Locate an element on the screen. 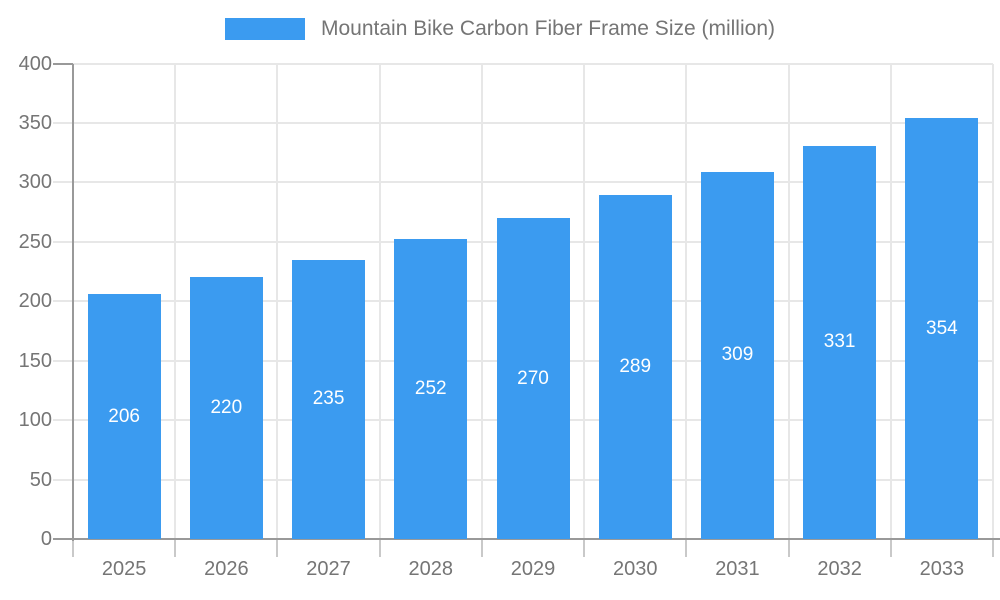  bar: 270 is located at coordinates (533, 378).